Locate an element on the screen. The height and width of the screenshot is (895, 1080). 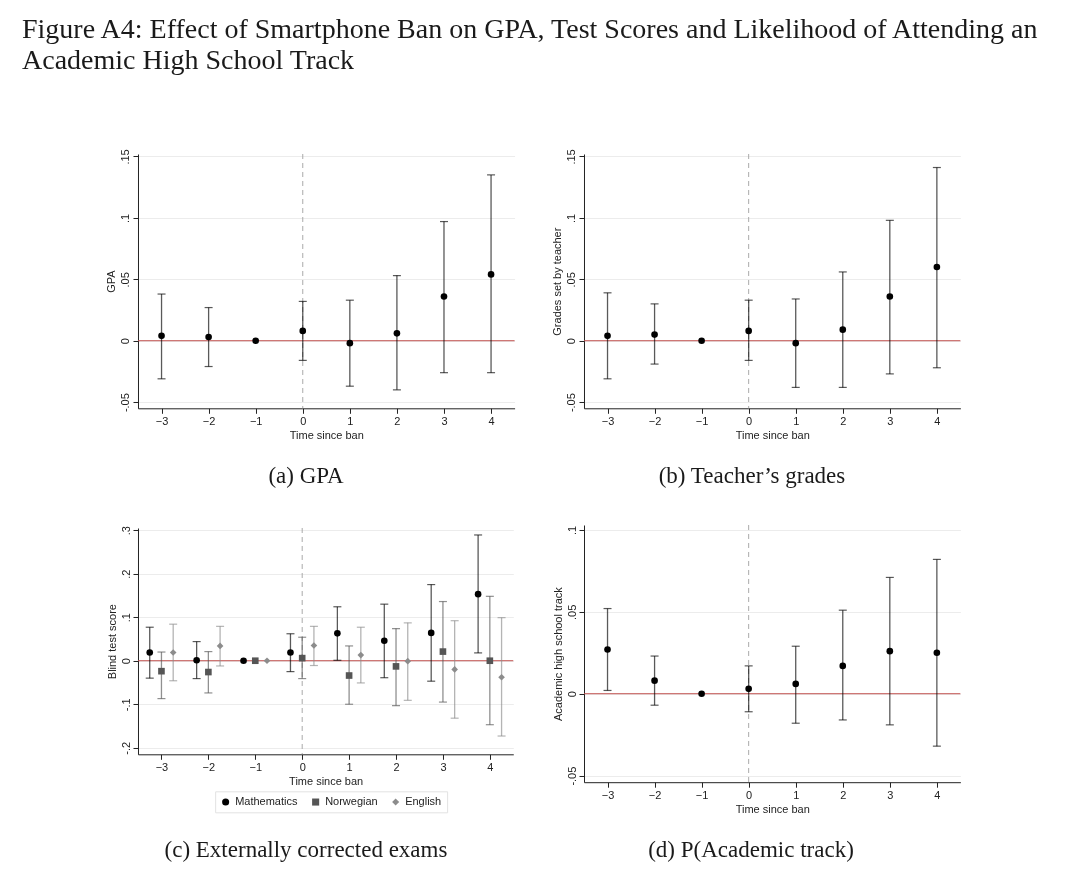
y-axis-title: GPA is located at coordinates (111, 281).